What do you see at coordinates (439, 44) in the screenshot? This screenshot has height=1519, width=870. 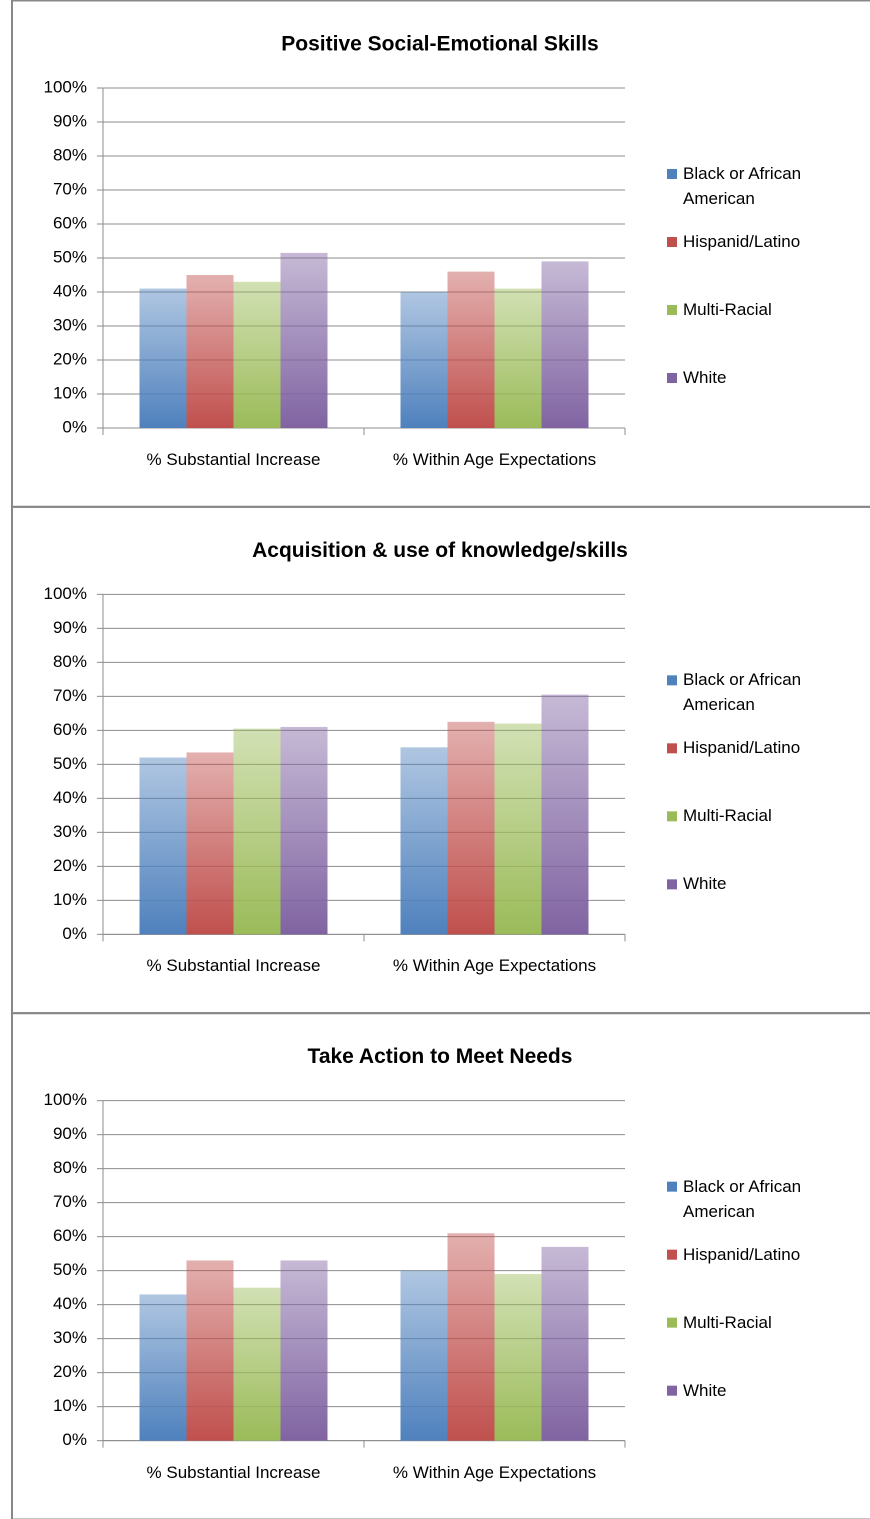 I see `chart-title: Positive Social-Emotional Skills` at bounding box center [439, 44].